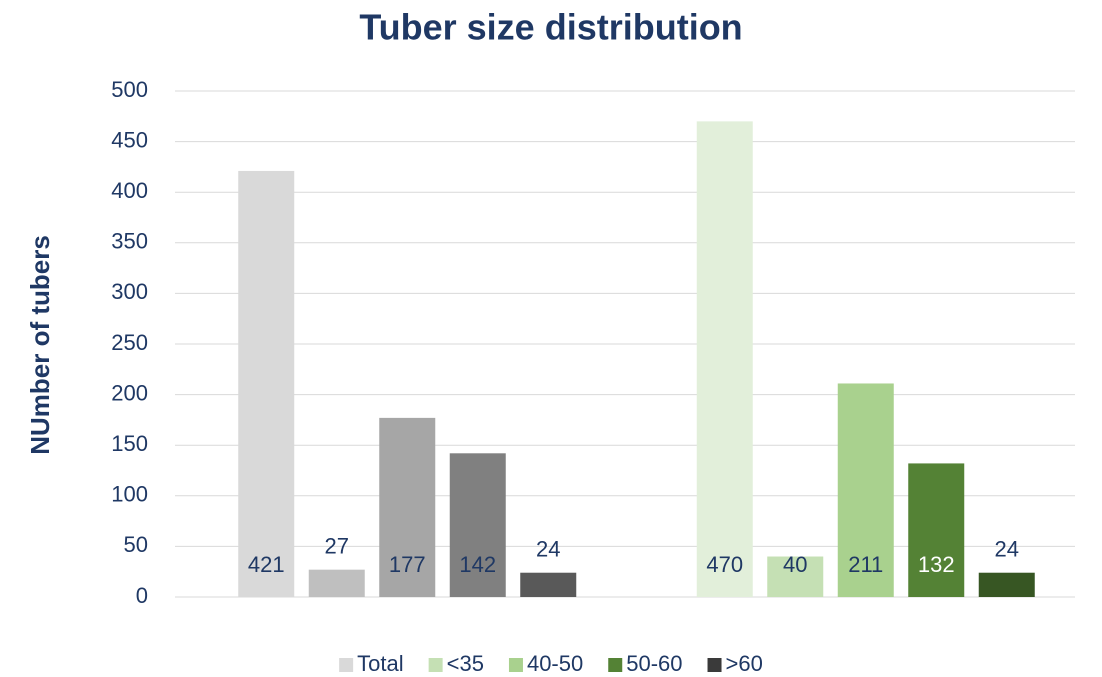  What do you see at coordinates (40, 345) in the screenshot?
I see `y-axis-label: NUmber of tubers` at bounding box center [40, 345].